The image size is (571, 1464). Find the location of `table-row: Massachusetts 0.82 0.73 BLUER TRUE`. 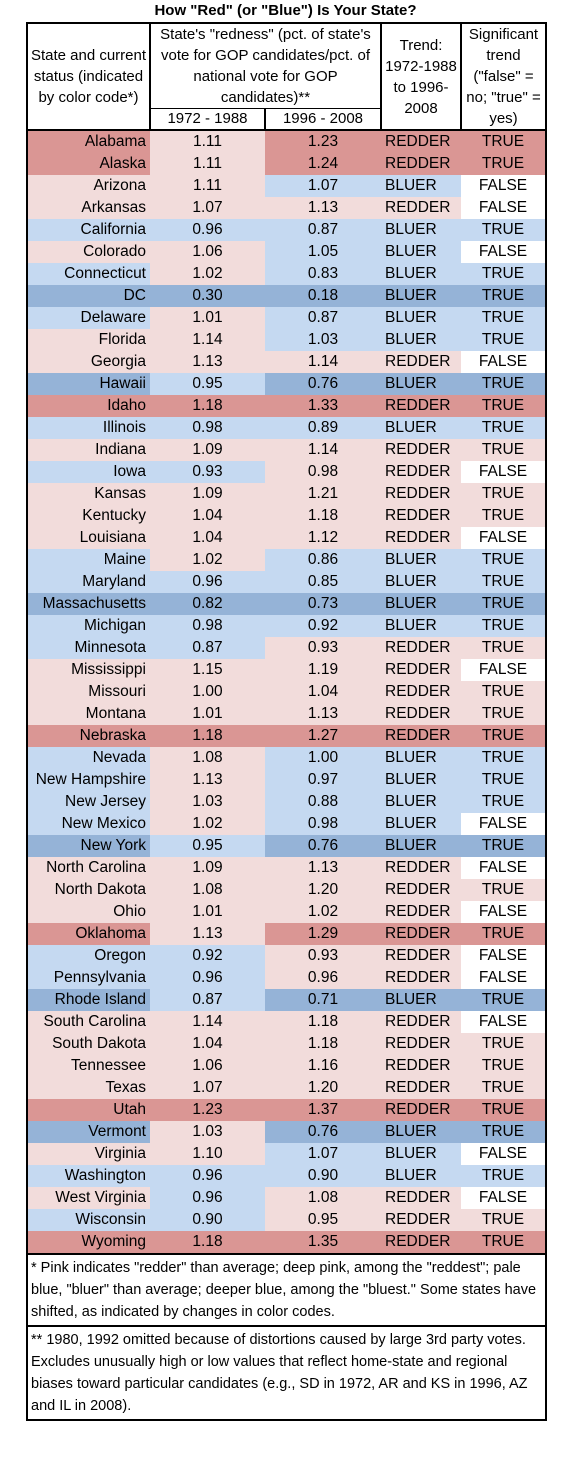

table-row: Massachusetts 0.82 0.73 BLUER TRUE is located at coordinates (286, 604).